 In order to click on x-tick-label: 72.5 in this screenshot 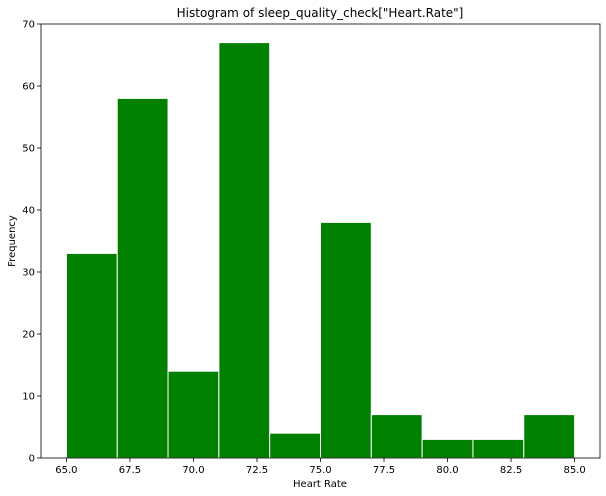, I will do `click(257, 470)`.